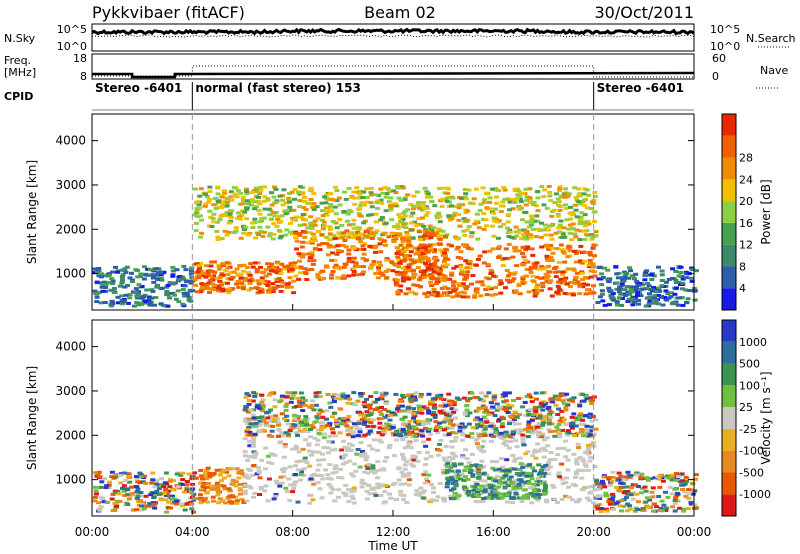 This screenshot has height=554, width=800. Describe the element at coordinates (393, 532) in the screenshot. I see `x-tick-label: 12:00` at that location.